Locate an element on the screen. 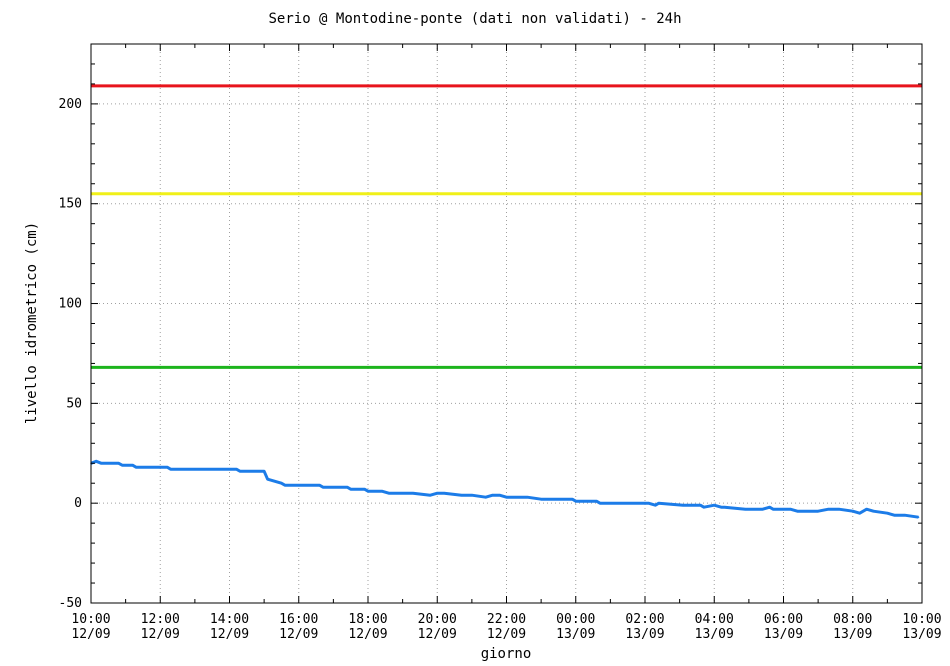 The width and height of the screenshot is (950, 666). x-axis-label: giorno is located at coordinates (506, 654).